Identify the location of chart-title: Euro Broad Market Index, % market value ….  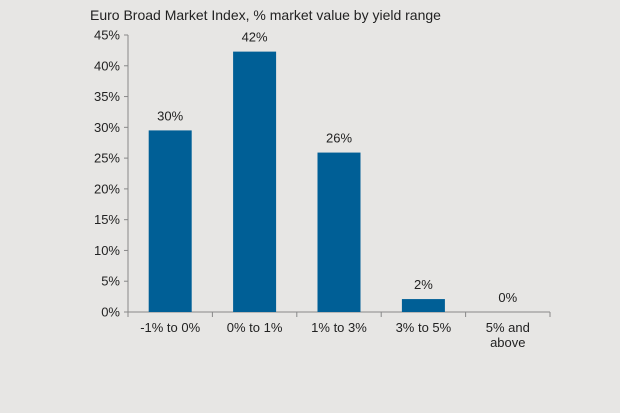
(265, 15).